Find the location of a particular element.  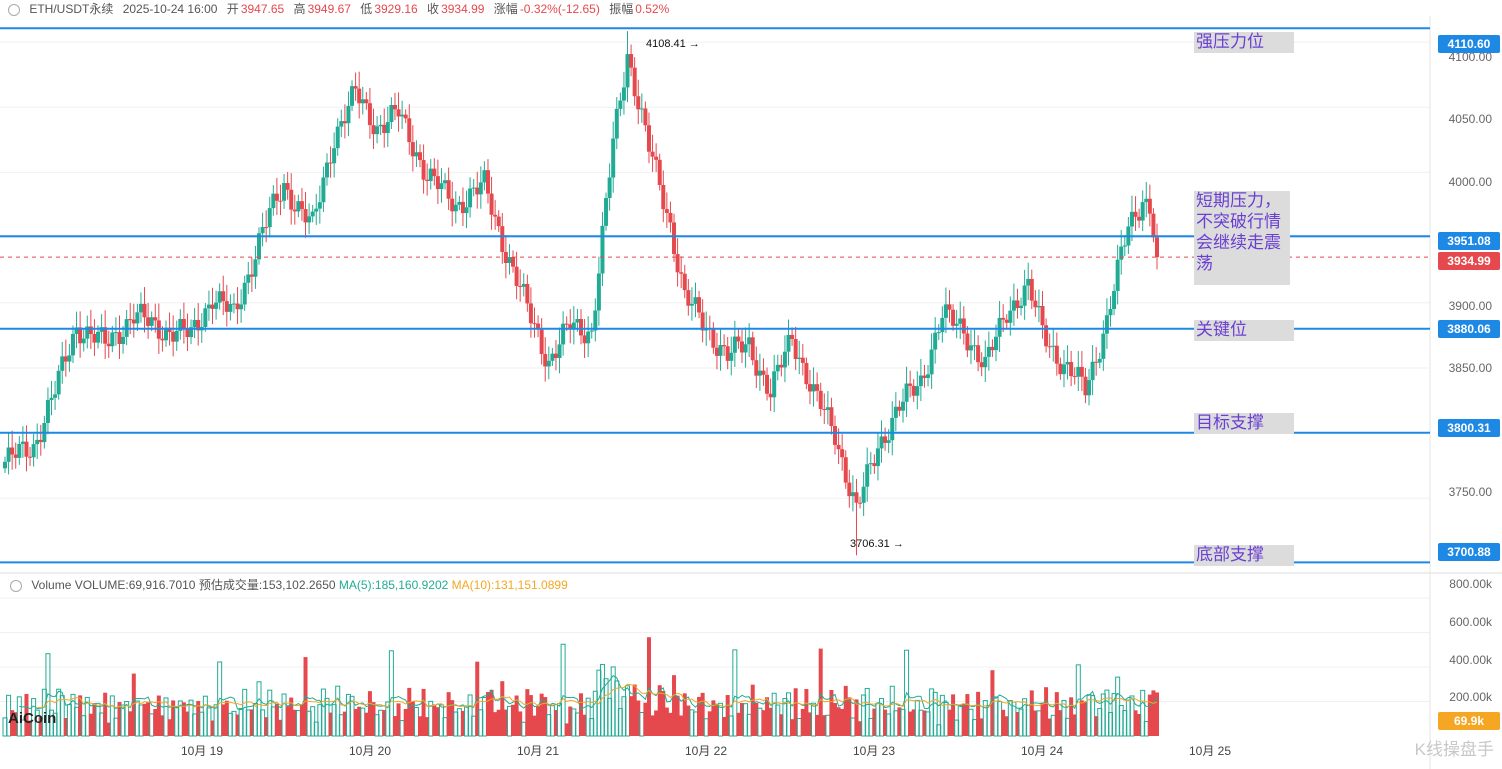

vol-tick: 800.00k is located at coordinates (1470, 584).